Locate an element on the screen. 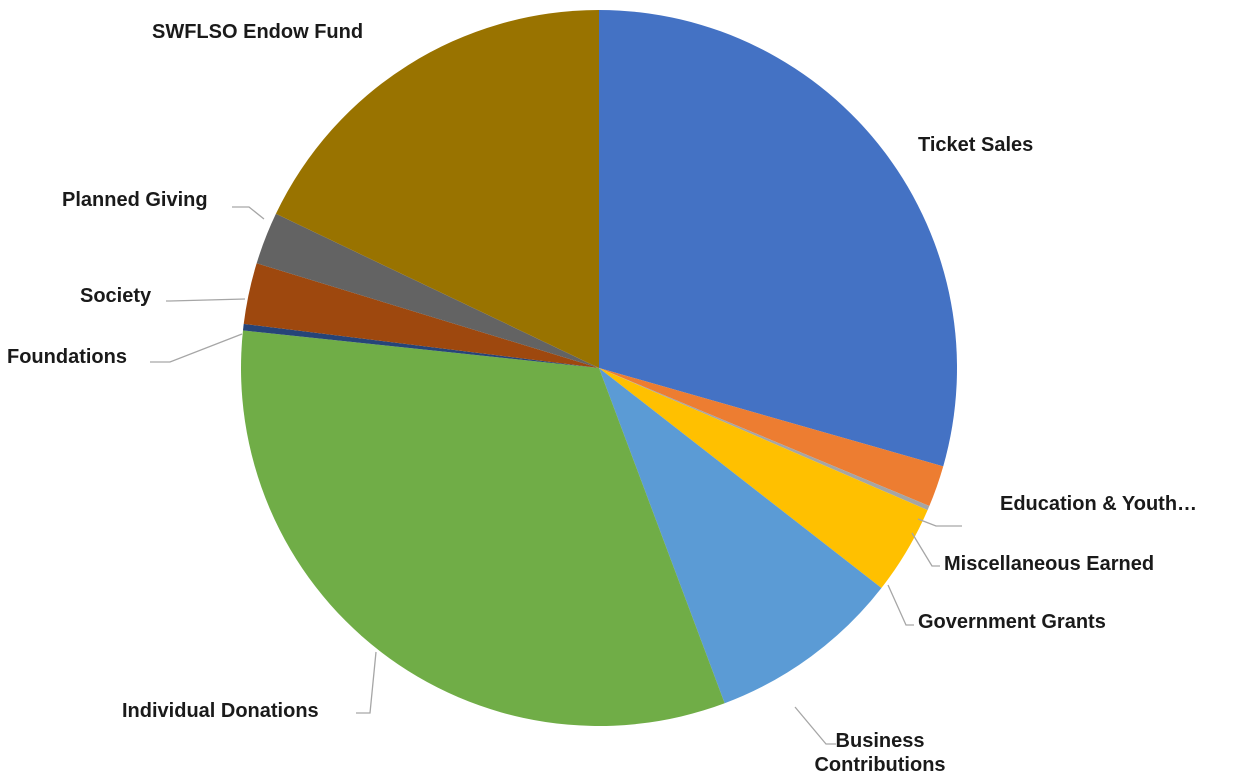 This screenshot has height=782, width=1237. pie-slice-society is located at coordinates (421, 315).